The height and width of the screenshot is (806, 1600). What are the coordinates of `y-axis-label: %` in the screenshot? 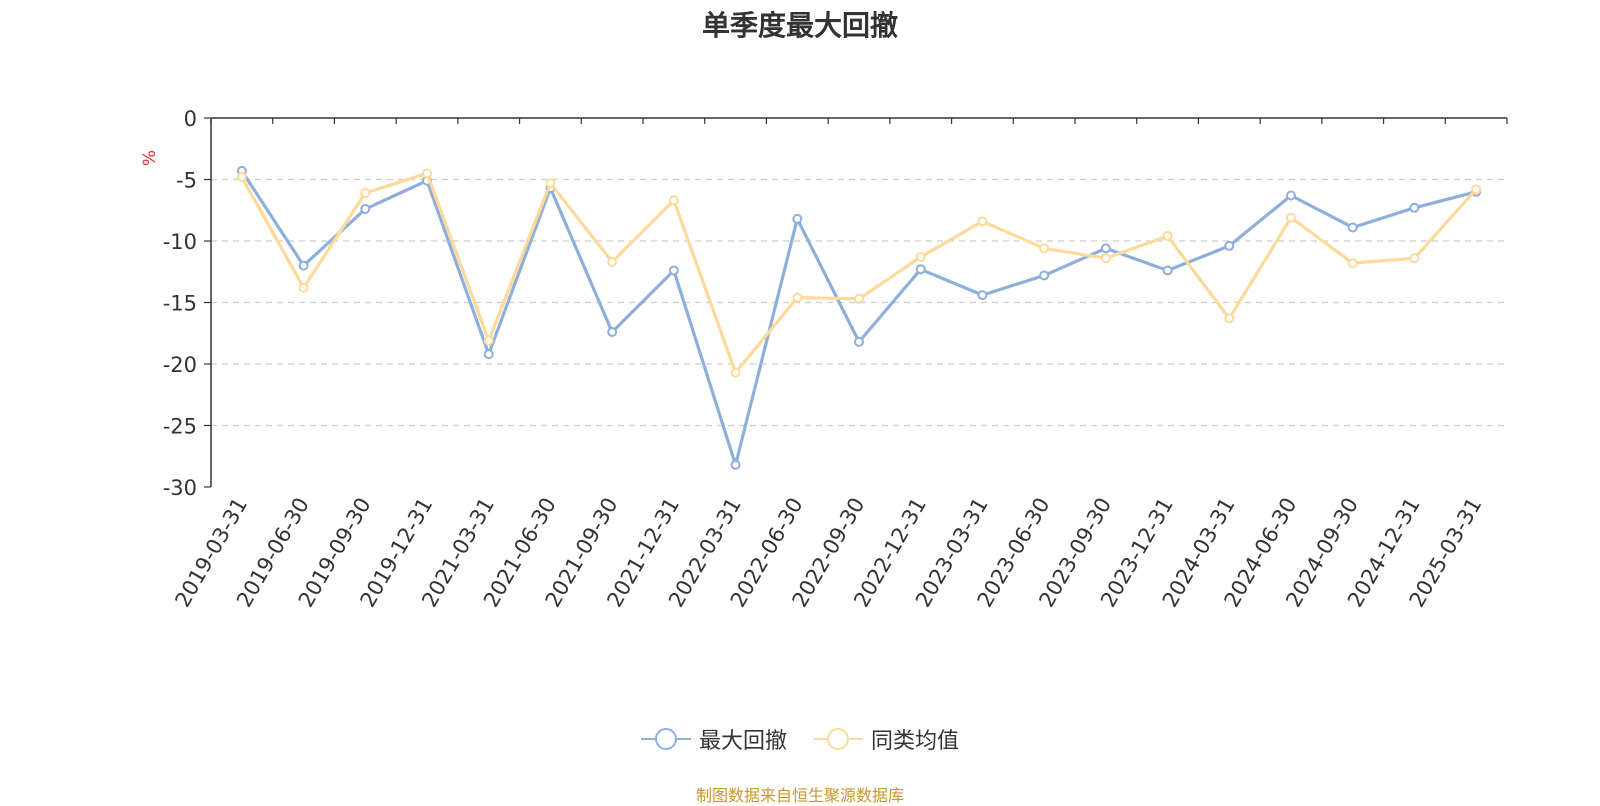 It's located at (150, 158).